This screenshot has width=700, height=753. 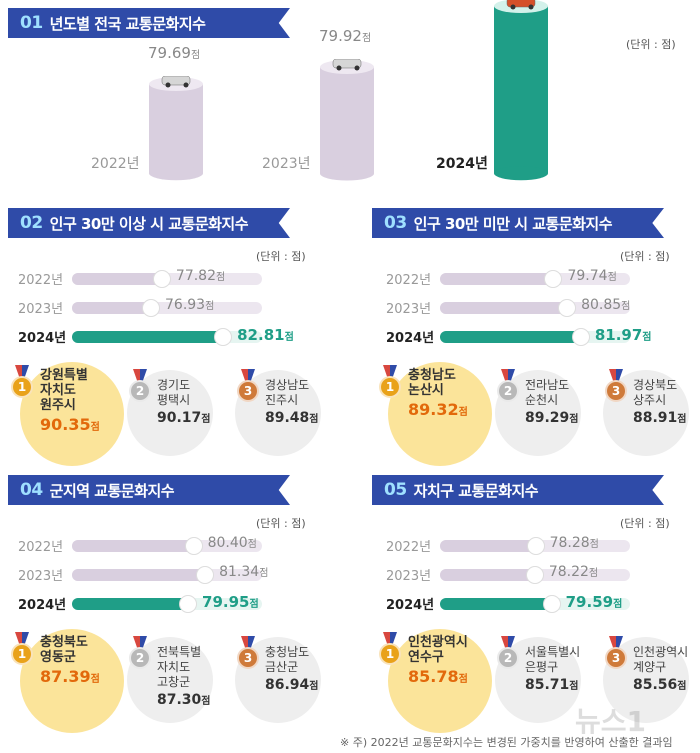 What do you see at coordinates (395, 223) in the screenshot?
I see `section-number: 03` at bounding box center [395, 223].